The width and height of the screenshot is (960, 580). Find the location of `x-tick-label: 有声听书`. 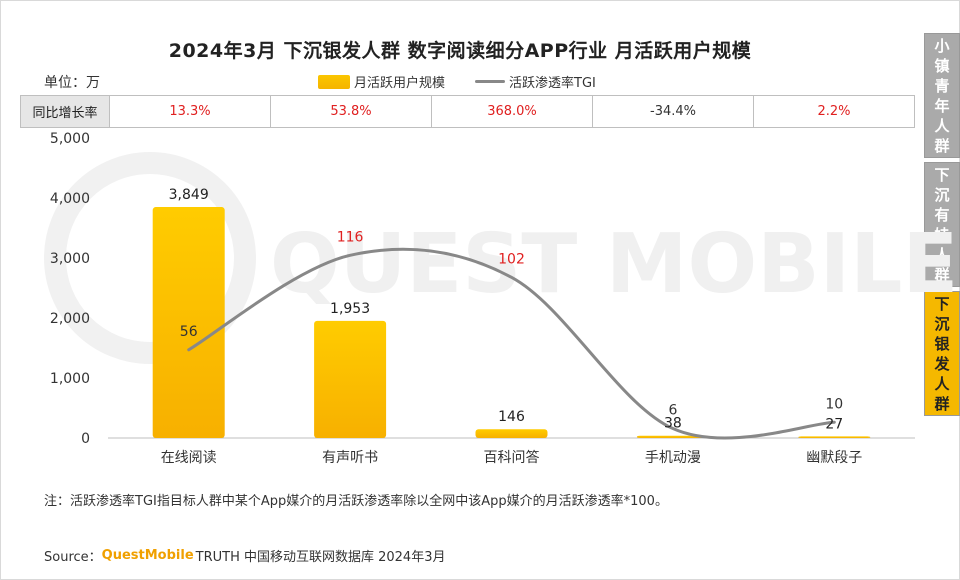

x-tick-label: 有声听书 is located at coordinates (350, 458).